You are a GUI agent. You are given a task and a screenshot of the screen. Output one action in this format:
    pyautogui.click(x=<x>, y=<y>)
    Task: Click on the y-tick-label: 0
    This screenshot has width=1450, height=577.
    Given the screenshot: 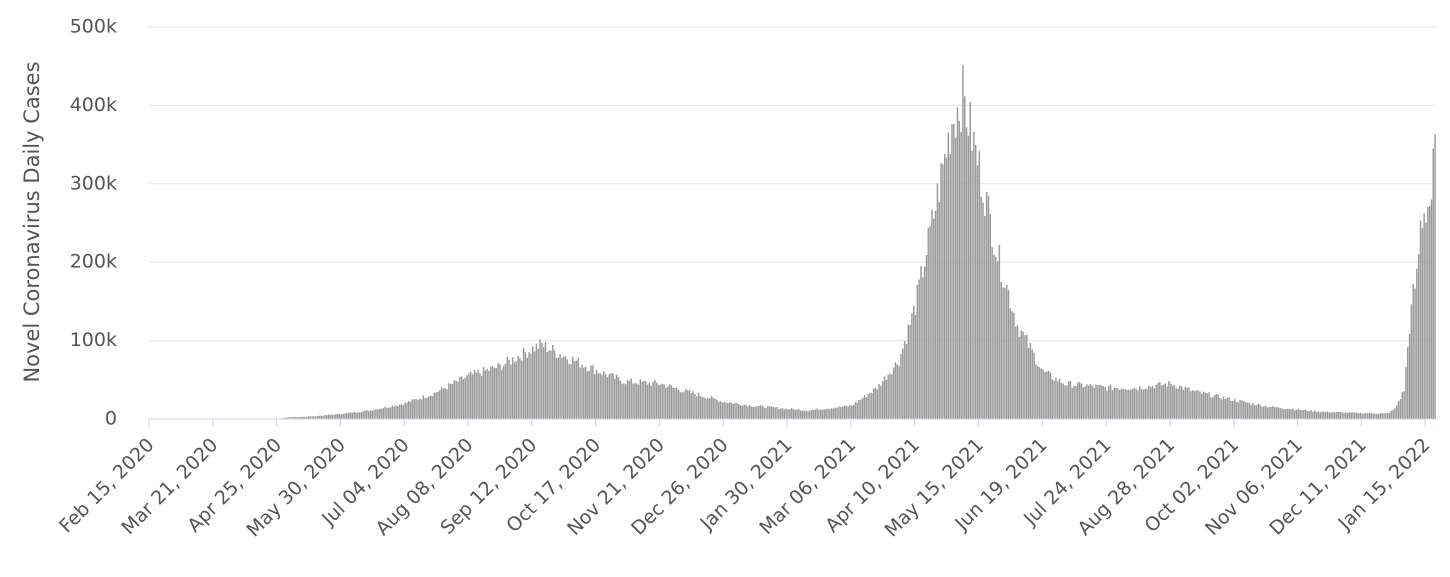 What is the action you would take?
    pyautogui.click(x=111, y=419)
    